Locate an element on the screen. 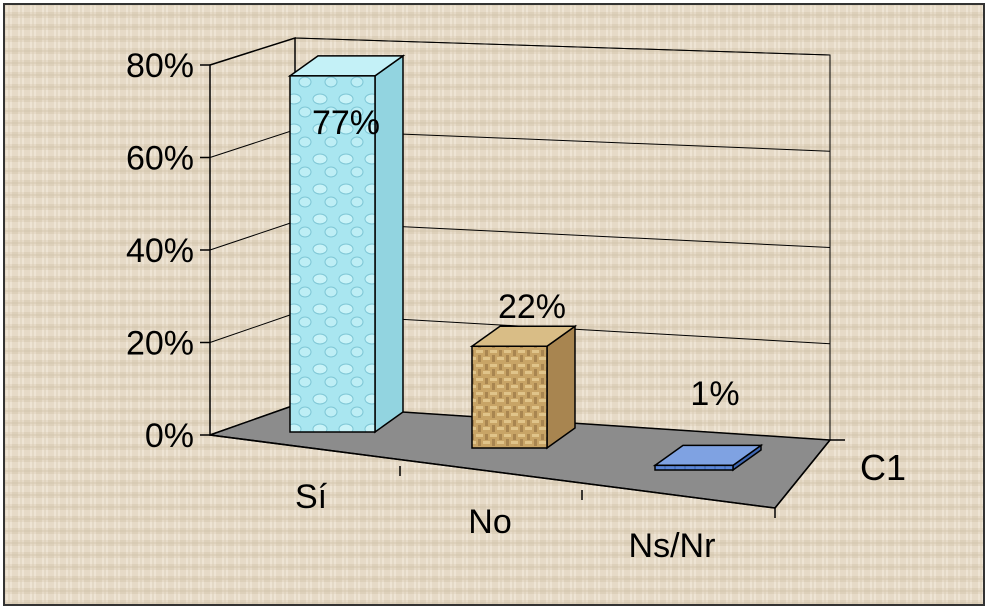  bar-si: 77% is located at coordinates (346, 244).